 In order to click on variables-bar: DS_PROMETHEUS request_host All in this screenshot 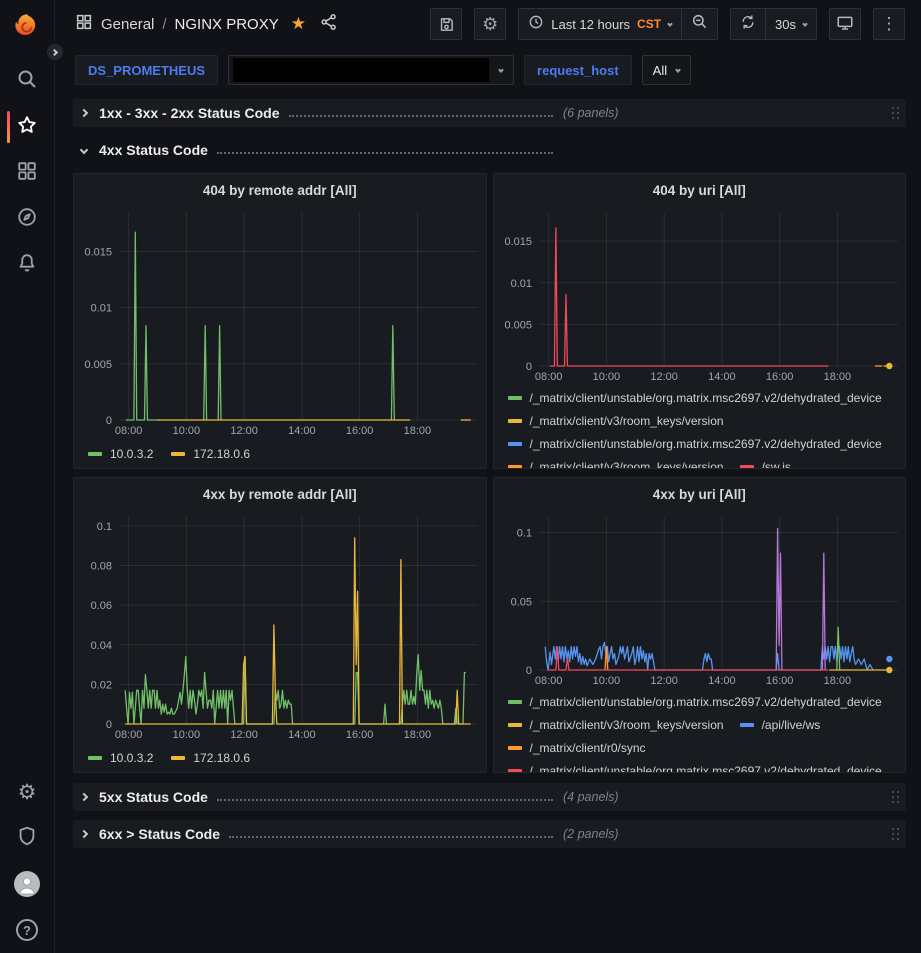, I will do `click(488, 70)`.